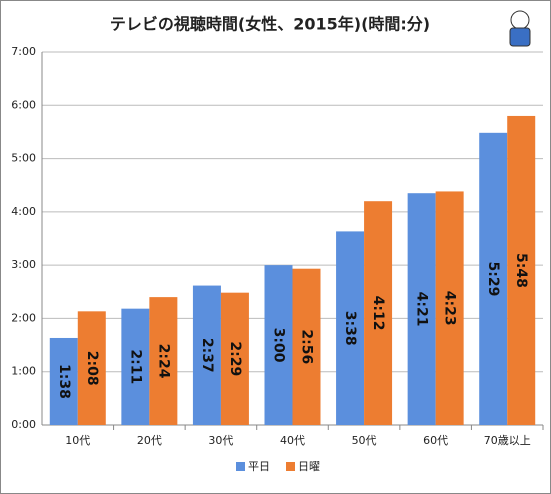  I want to click on value-label: 2:56, so click(307, 346).